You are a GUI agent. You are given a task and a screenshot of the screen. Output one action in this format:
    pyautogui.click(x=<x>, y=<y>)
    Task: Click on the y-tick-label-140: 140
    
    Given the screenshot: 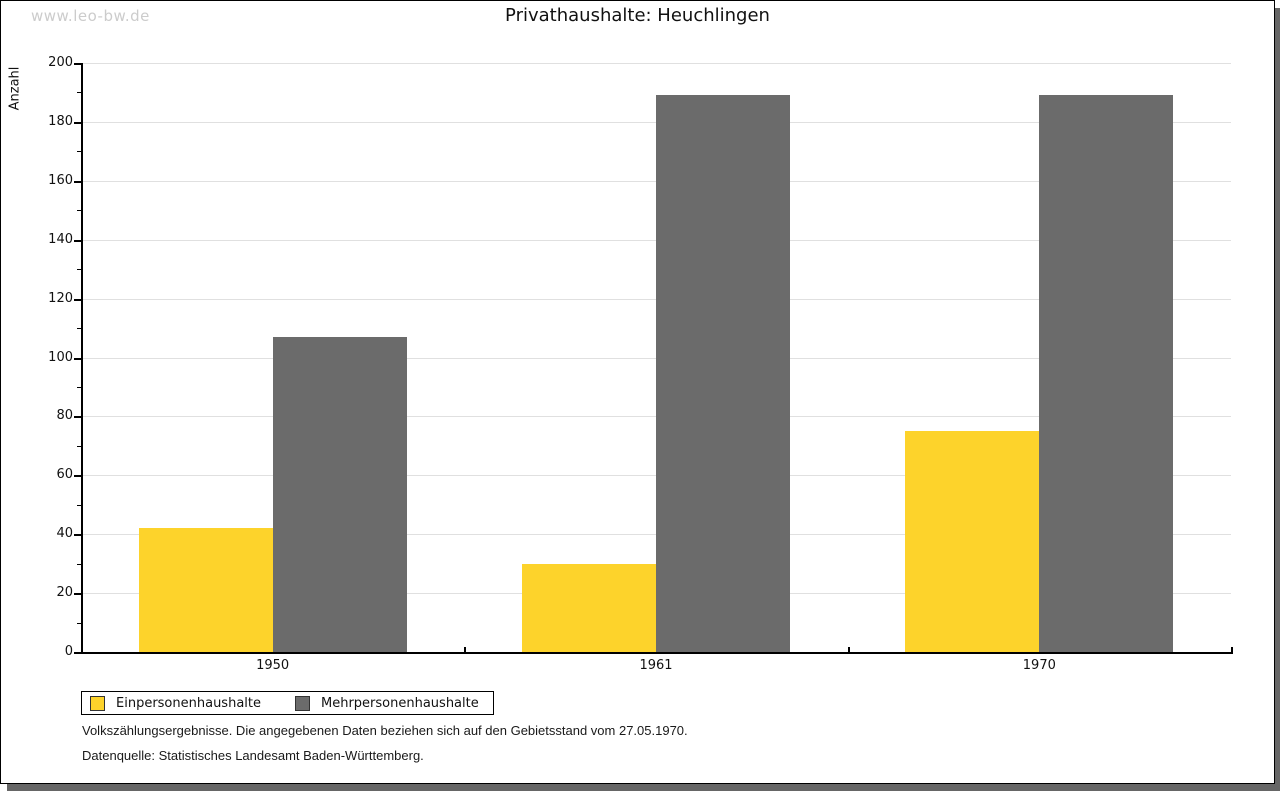 What is the action you would take?
    pyautogui.click(x=60, y=239)
    